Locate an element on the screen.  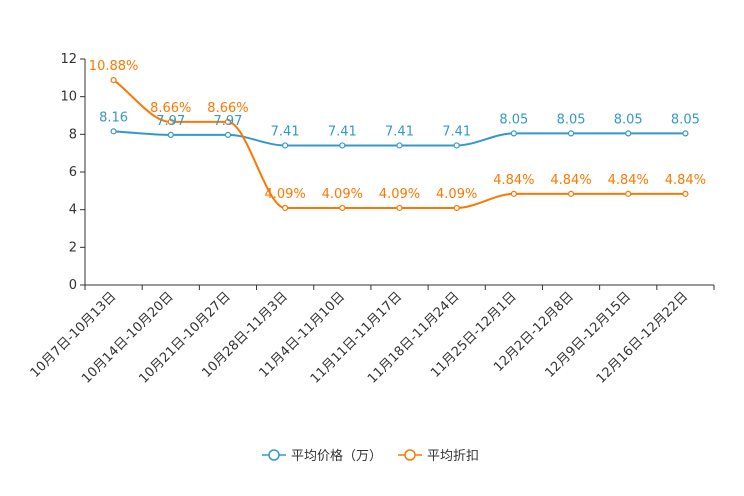
data-label: 8.16 is located at coordinates (113, 117).